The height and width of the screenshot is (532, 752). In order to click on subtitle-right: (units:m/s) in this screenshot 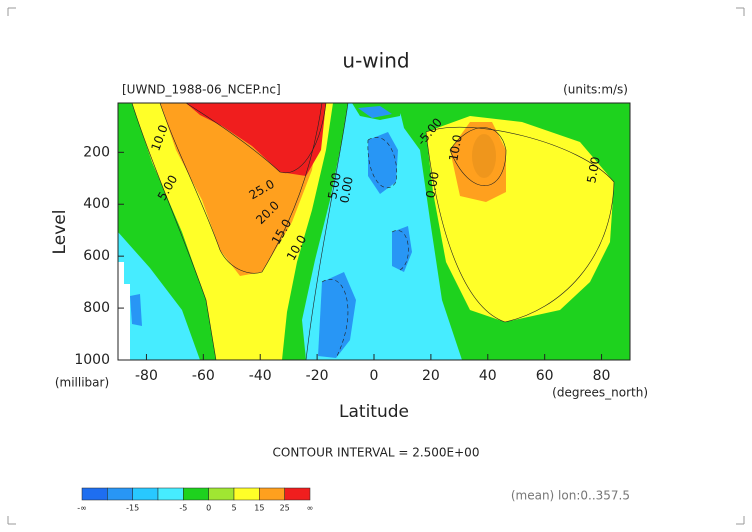, I will do `click(595, 90)`.